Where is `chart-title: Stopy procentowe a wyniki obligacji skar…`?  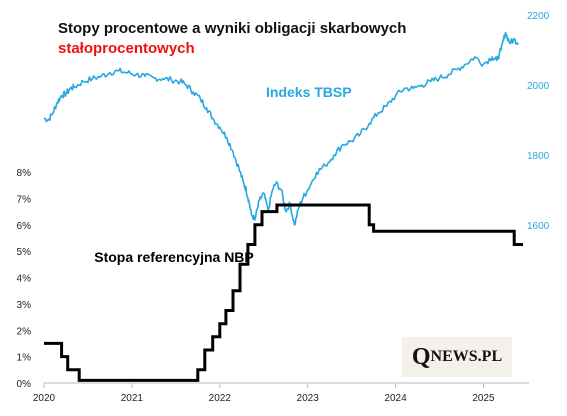
chart-title: Stopy procentowe a wyniki obligacji skar… is located at coordinates (232, 28).